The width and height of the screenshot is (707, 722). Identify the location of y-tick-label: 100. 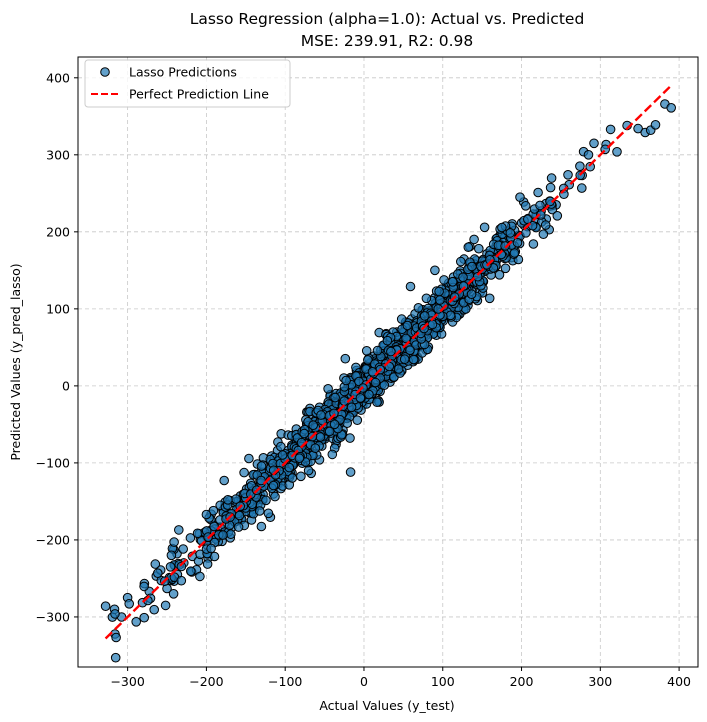
(58, 308).